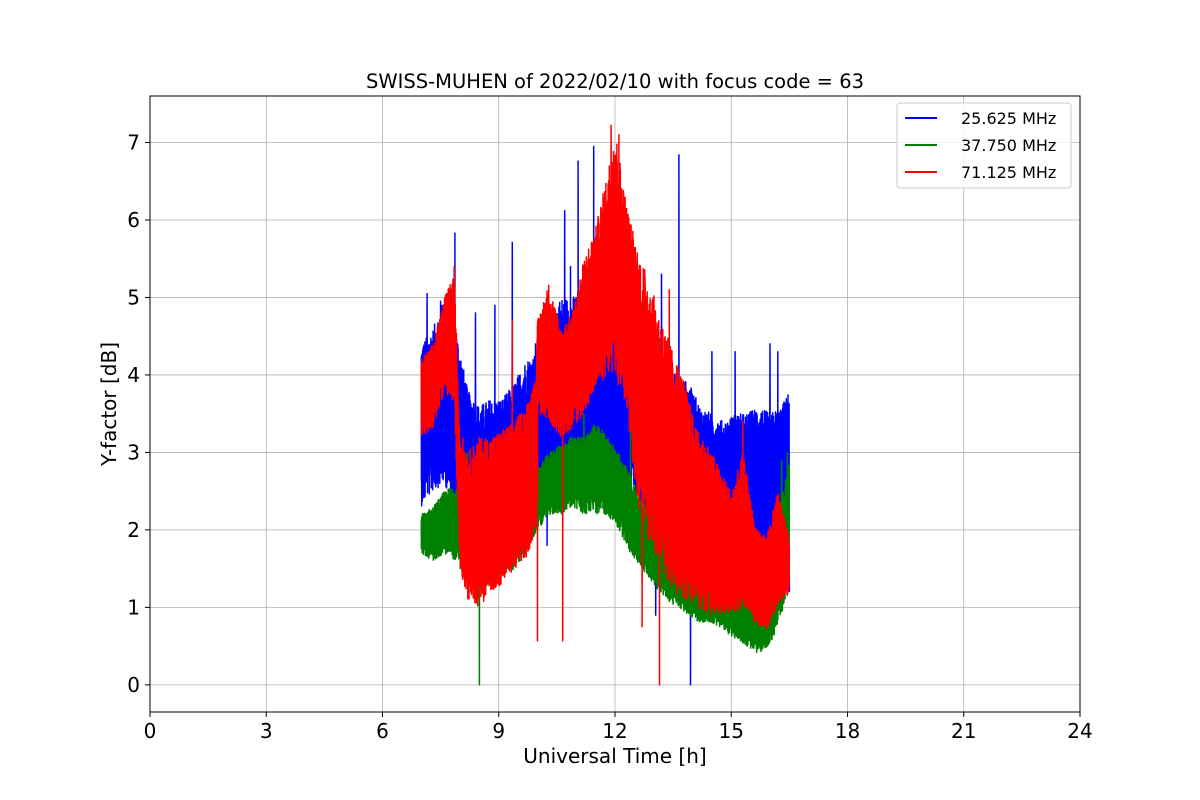 The height and width of the screenshot is (800, 1200). What do you see at coordinates (382, 731) in the screenshot?
I see `x-tick-label: 6` at bounding box center [382, 731].